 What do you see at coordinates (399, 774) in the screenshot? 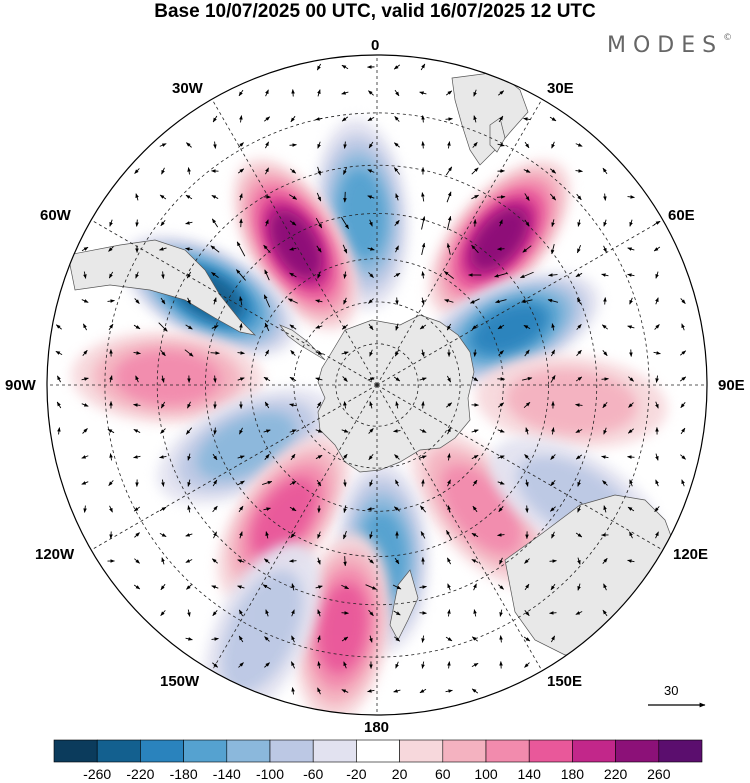
I see `colorbar-tick-label: 20` at bounding box center [399, 774].